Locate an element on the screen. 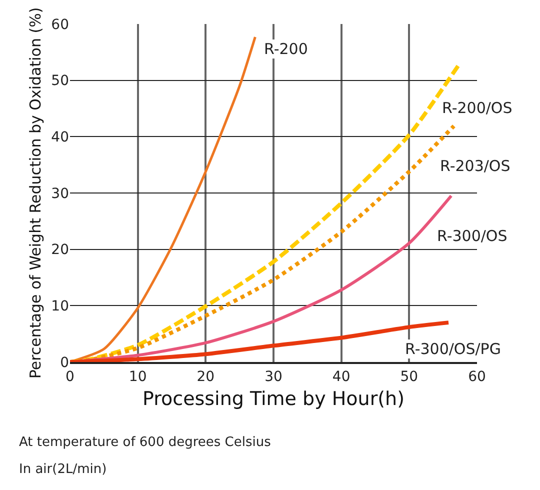  y-tick-label: 20 is located at coordinates (60, 250).